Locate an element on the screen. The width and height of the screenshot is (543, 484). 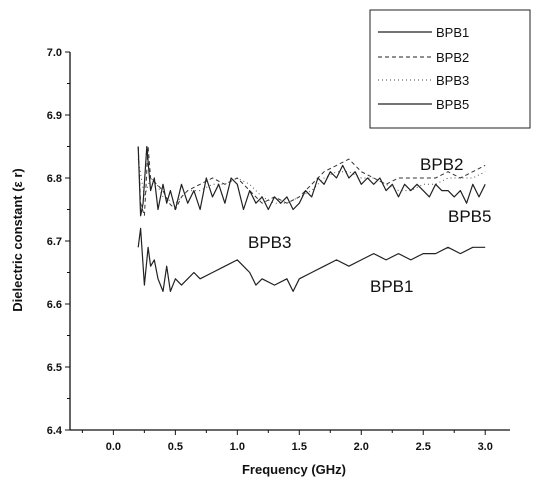
legend-label-bpb5: BPB5 is located at coordinates (452, 104).